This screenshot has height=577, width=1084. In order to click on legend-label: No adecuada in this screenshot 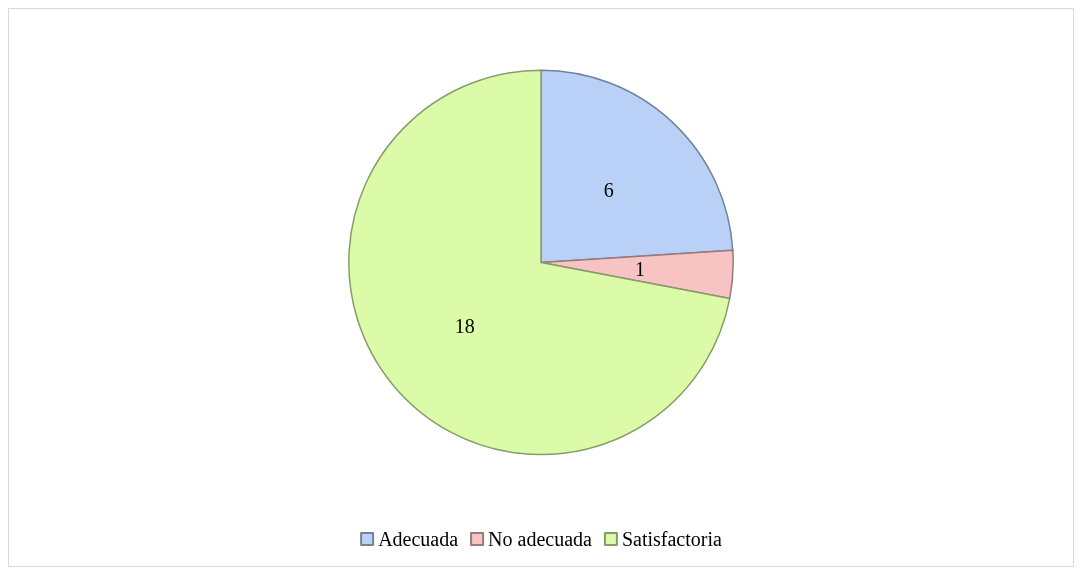, I will do `click(540, 539)`.